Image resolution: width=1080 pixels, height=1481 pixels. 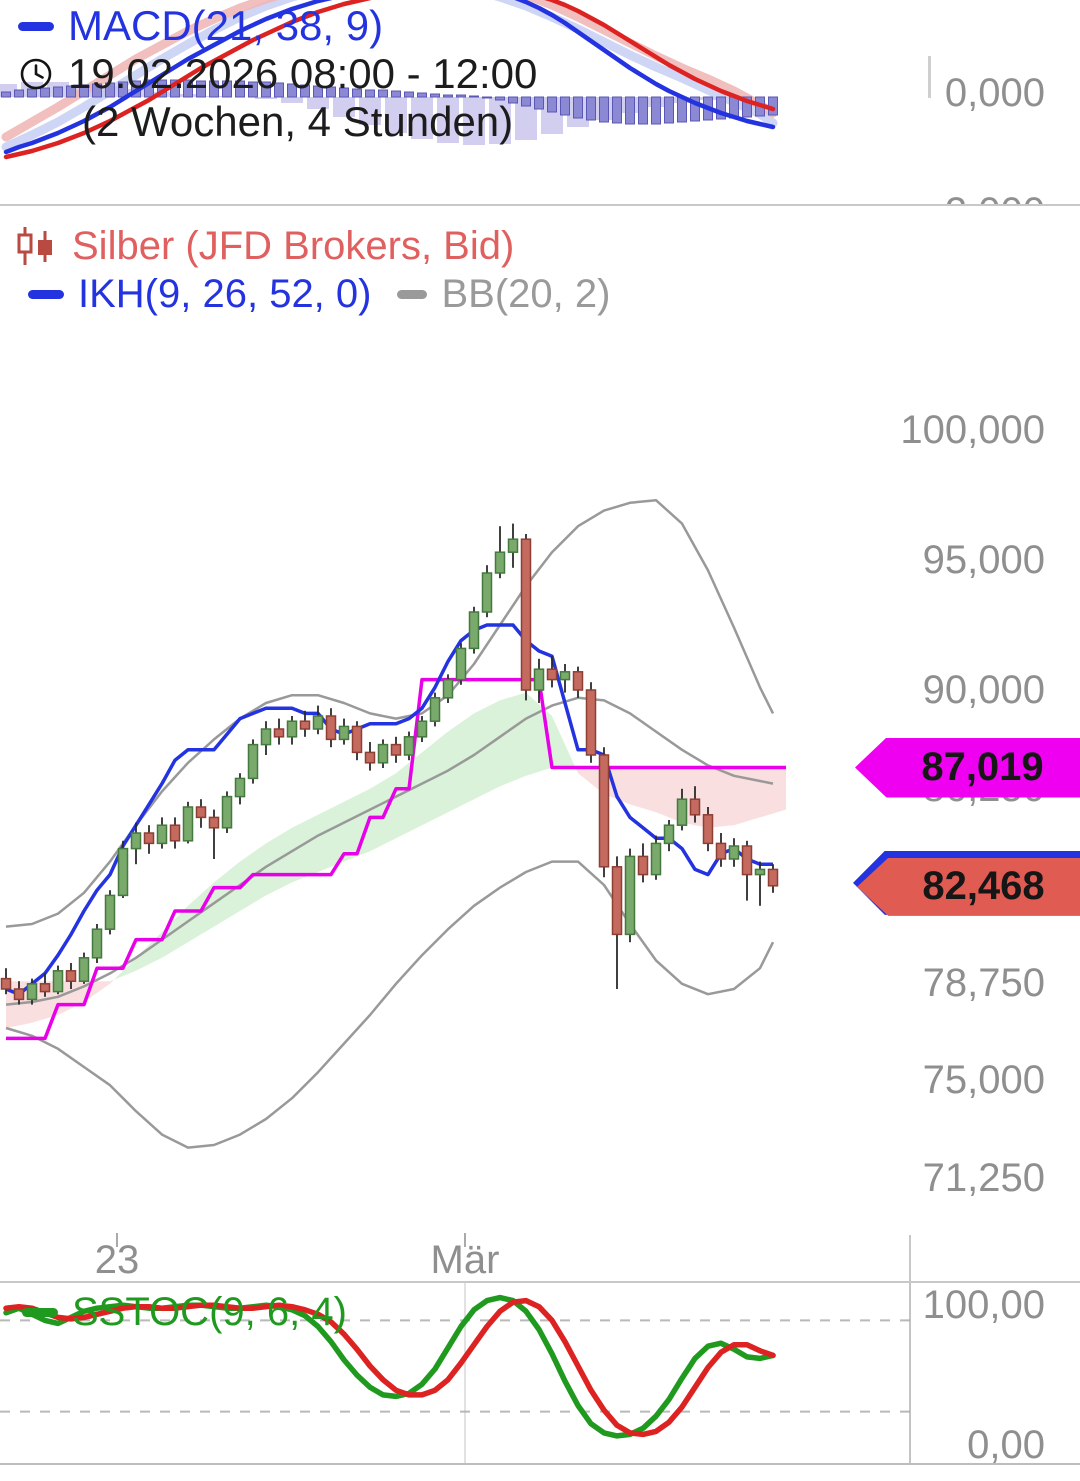 What do you see at coordinates (293, 245) in the screenshot?
I see `symbol-title: Silber (JFD Brokers, Bid)` at bounding box center [293, 245].